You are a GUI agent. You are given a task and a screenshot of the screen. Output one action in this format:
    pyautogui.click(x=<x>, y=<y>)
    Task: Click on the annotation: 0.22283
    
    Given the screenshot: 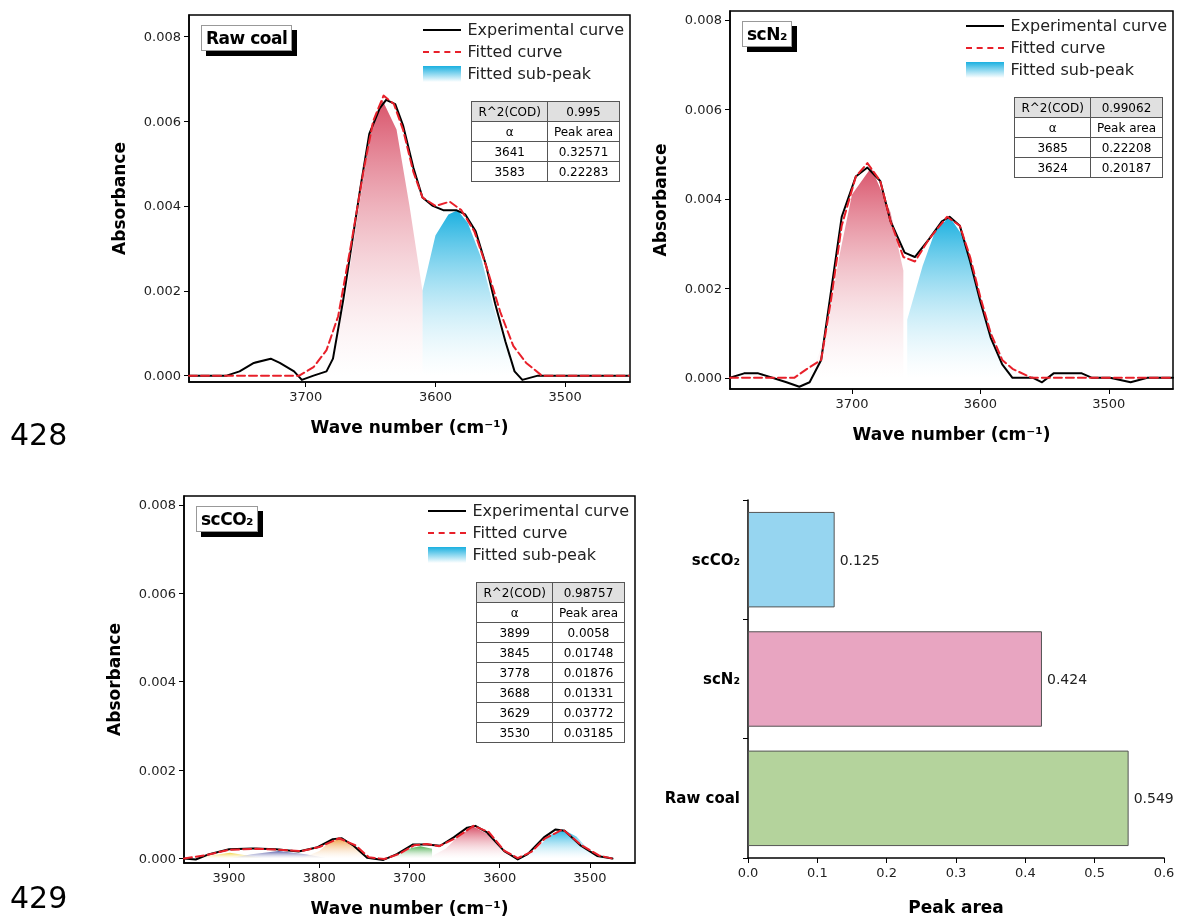 What is the action you would take?
    pyautogui.click(x=583, y=171)
    